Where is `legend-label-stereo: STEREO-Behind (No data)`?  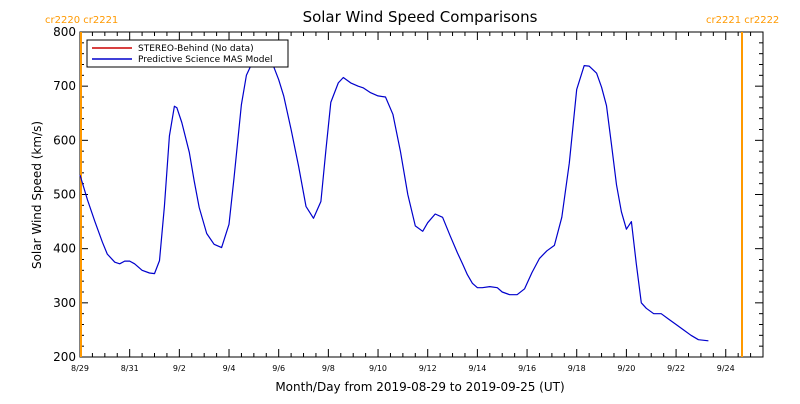 legend-label-stereo: STEREO-Behind (No data) is located at coordinates (196, 49).